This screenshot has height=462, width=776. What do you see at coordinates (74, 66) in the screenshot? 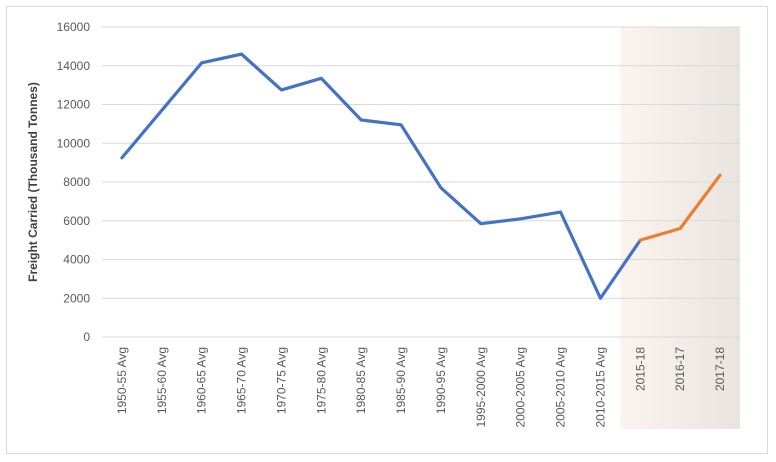
I see `y-tick-label: 14000` at bounding box center [74, 66].